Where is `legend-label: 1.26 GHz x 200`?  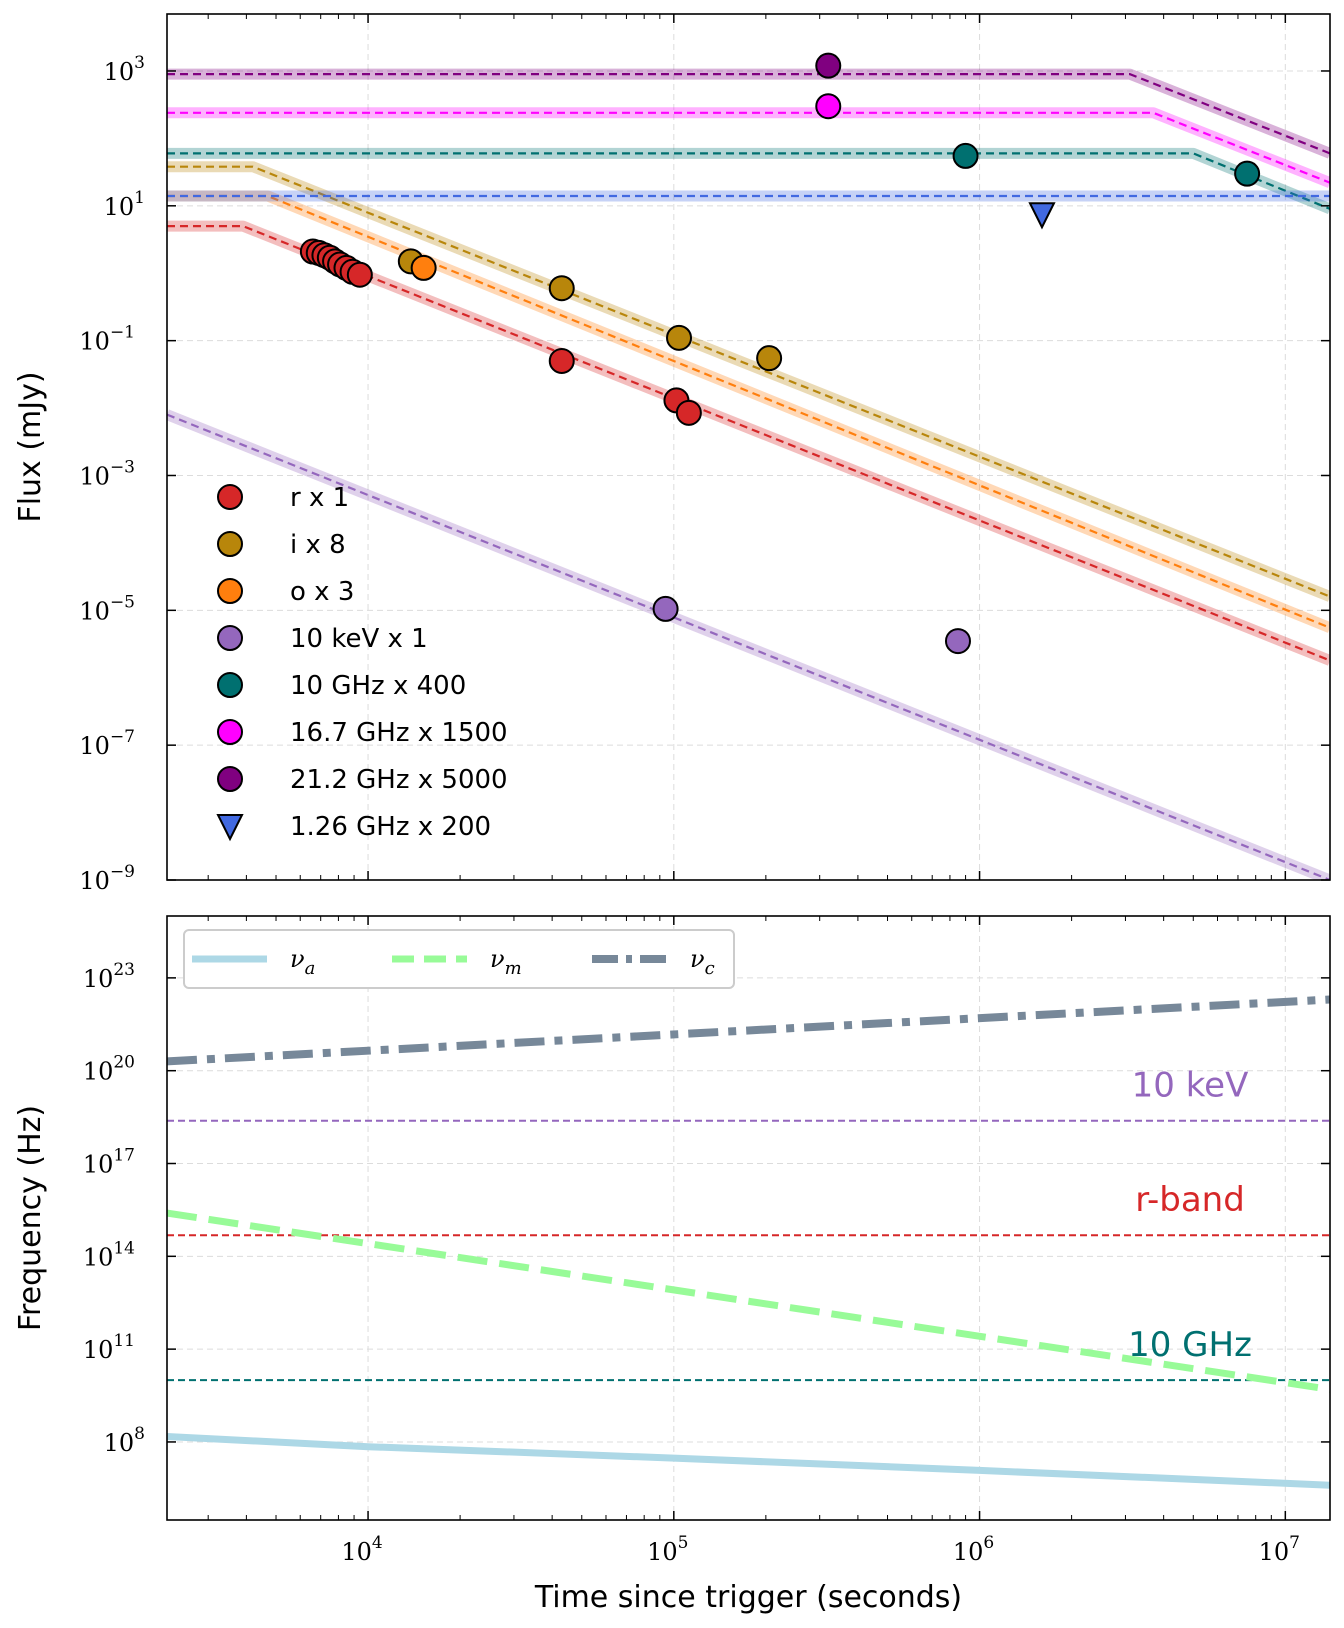 legend-label: 1.26 GHz x 200 is located at coordinates (390, 827).